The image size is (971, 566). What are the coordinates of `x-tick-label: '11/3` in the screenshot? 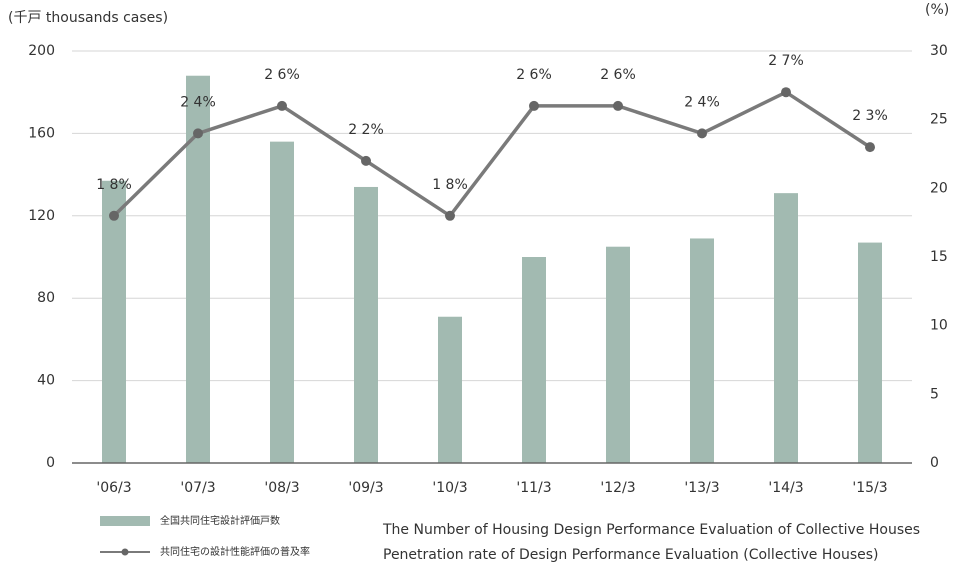 It's located at (533, 488).